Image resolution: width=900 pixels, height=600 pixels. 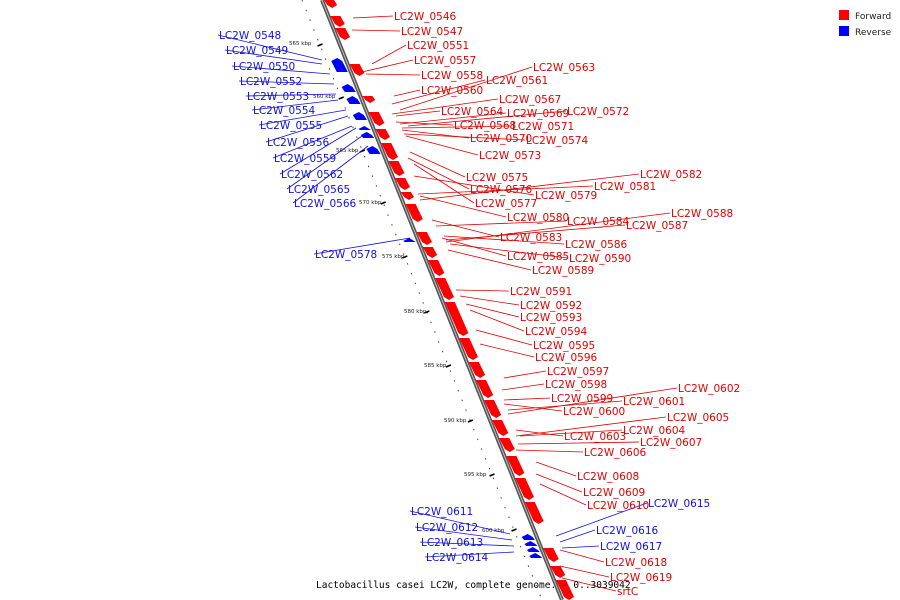 I want to click on legend-reverse-label: Reverse, so click(x=873, y=33).